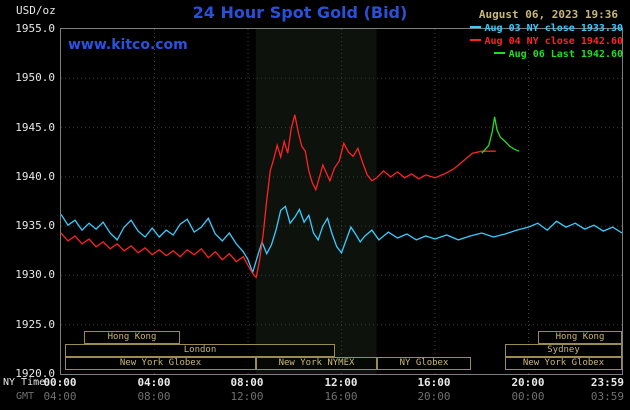  Describe the element at coordinates (35, 127) in the screenshot. I see `y-tick-label: 1945.0` at that location.